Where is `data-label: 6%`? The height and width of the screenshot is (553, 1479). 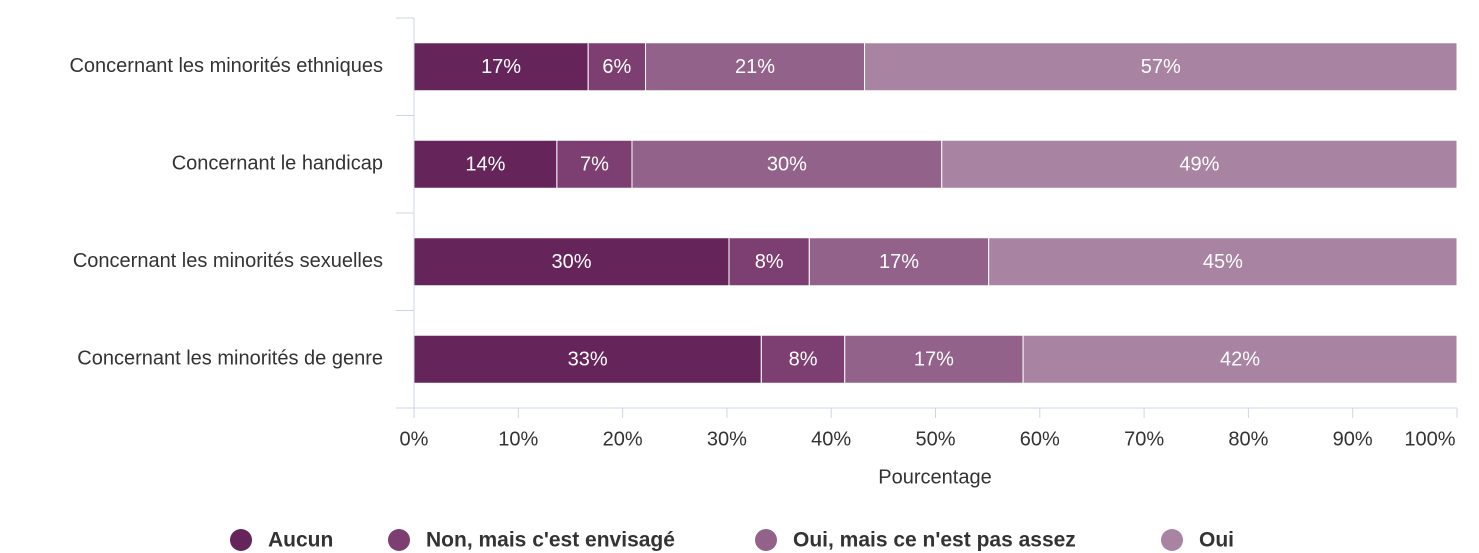
data-label: 6% is located at coordinates (616, 67).